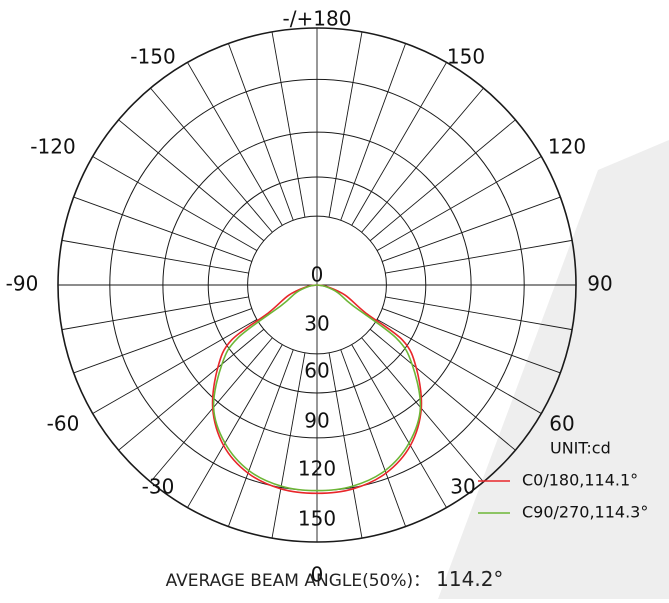 The width and height of the screenshot is (669, 603). What do you see at coordinates (462, 487) in the screenshot?
I see `angle-label: 30` at bounding box center [462, 487].